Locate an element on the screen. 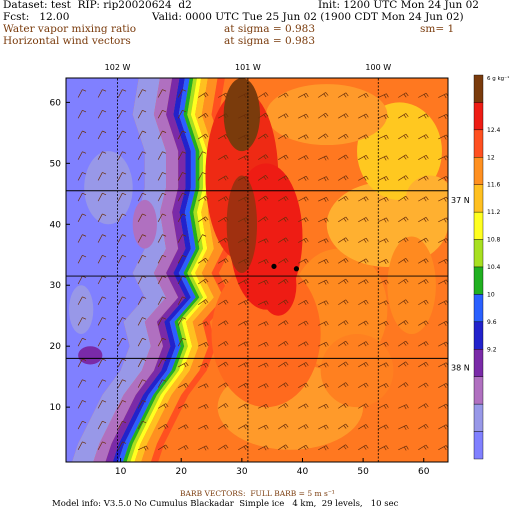 The height and width of the screenshot is (512, 512). moisture-blob is located at coordinates (241, 224).